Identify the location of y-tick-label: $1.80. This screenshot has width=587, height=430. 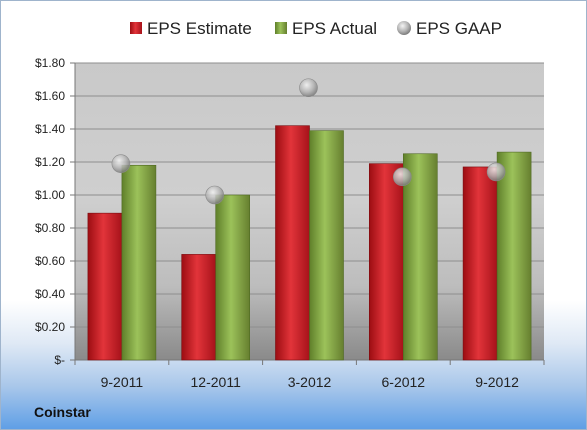
(50, 63).